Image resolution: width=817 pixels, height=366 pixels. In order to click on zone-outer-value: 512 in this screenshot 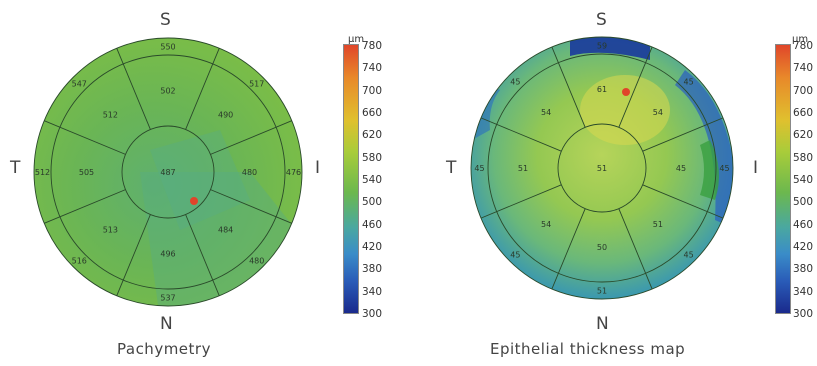, I will do `click(42, 172)`.